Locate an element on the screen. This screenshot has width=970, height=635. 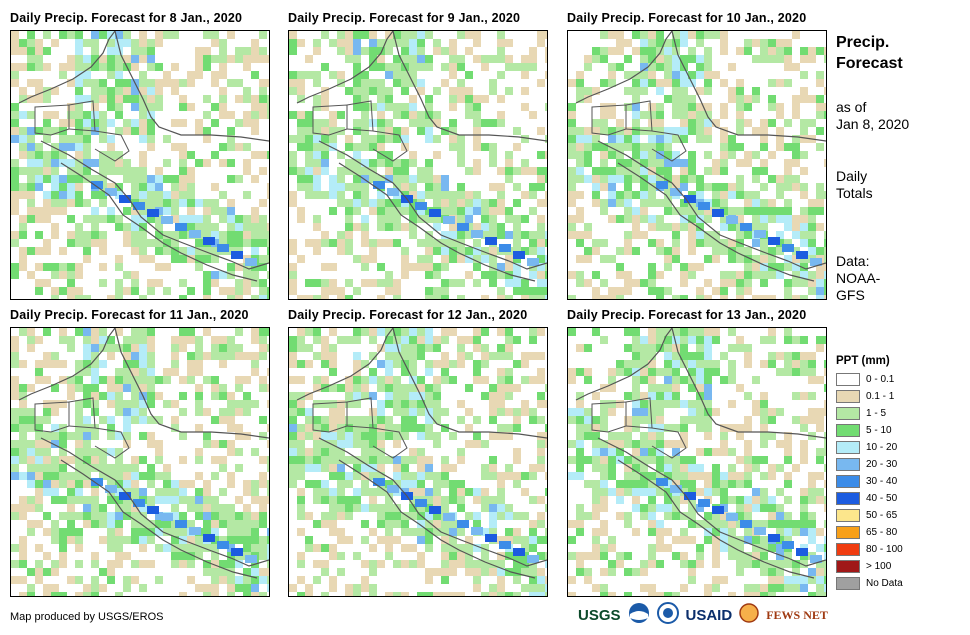
legend-swatch is located at coordinates (848, 447).